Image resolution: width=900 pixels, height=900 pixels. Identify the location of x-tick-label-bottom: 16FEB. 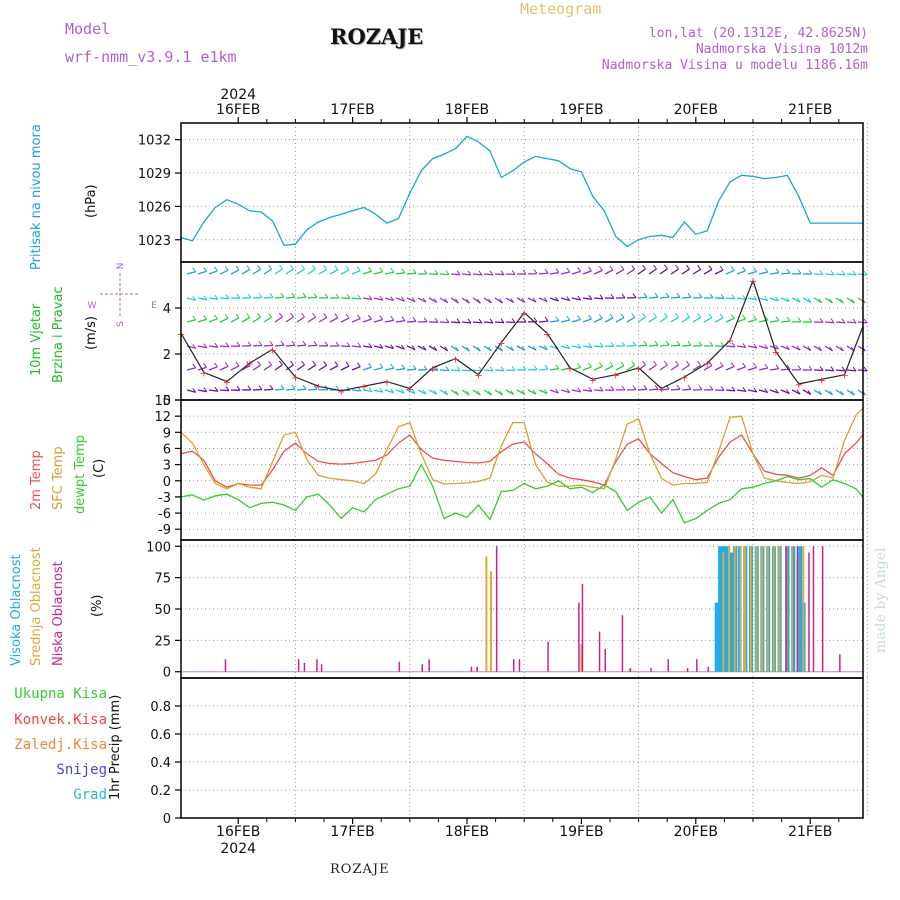
(238, 832).